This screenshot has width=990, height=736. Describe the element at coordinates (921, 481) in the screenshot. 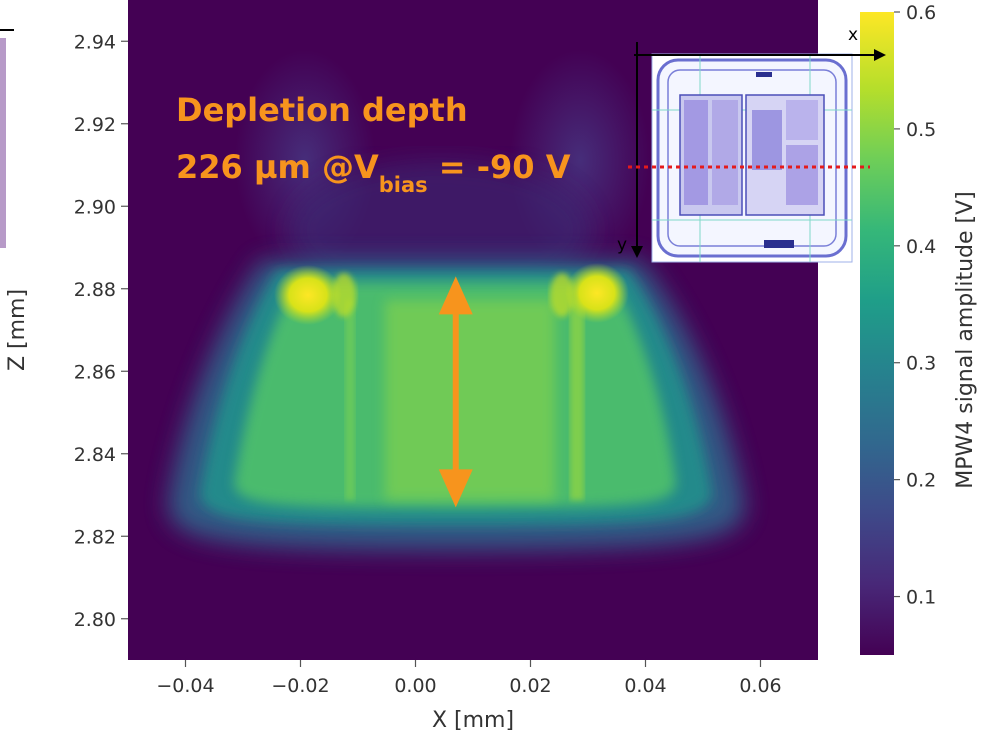

I see `colorbar-tick-label: 0.2` at that location.